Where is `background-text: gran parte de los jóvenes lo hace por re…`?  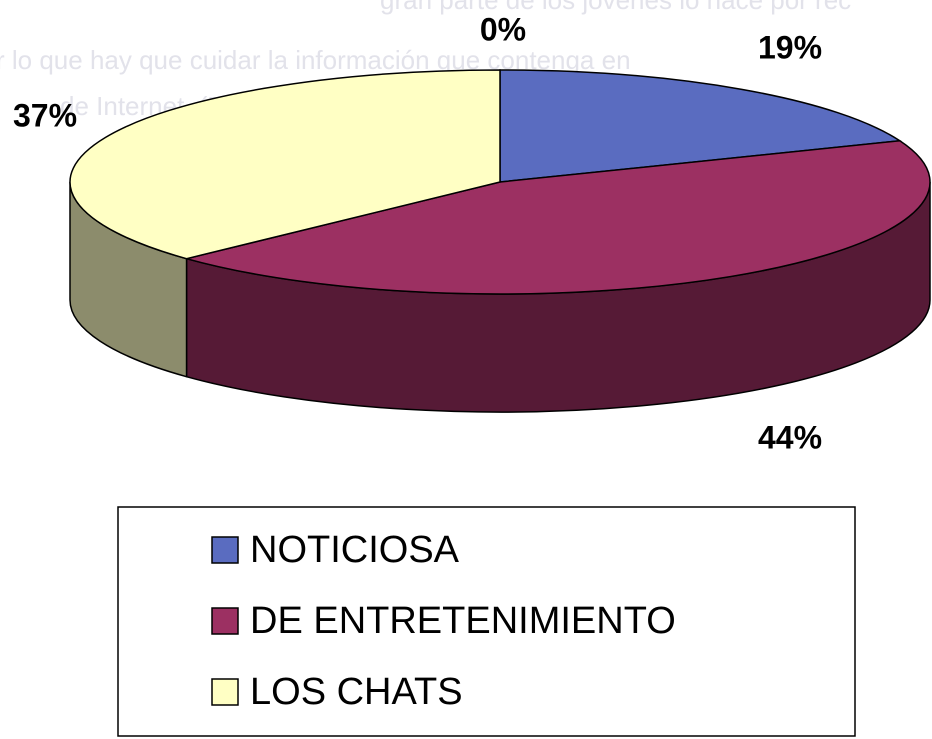
background-text: gran parte de los jóvenes lo hace por re… is located at coordinates (615, 7).